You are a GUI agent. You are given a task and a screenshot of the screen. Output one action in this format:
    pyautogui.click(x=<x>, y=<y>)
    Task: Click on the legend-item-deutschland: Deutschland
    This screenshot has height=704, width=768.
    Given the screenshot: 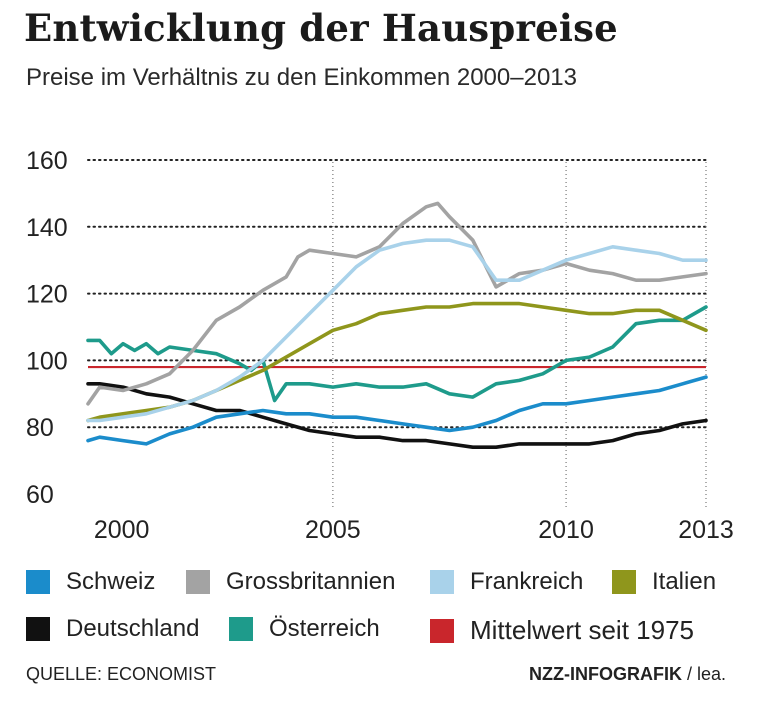 What is the action you would take?
    pyautogui.click(x=112, y=629)
    